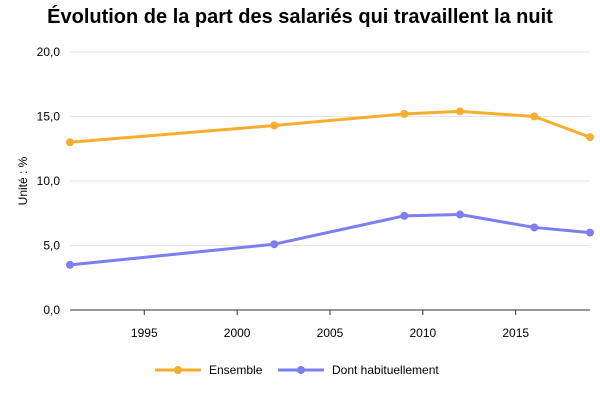 The width and height of the screenshot is (600, 400). Describe the element at coordinates (49, 52) in the screenshot. I see `y-tick-label: 20,0` at that location.